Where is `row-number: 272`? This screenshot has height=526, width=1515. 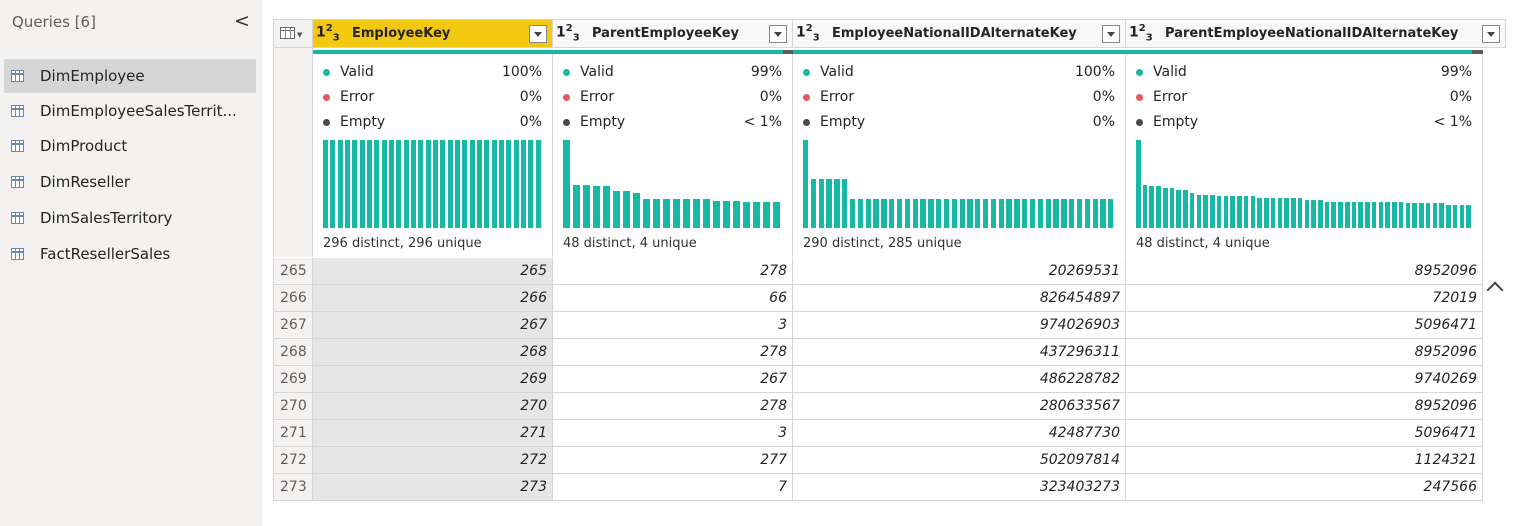 row-number: 272 is located at coordinates (293, 460).